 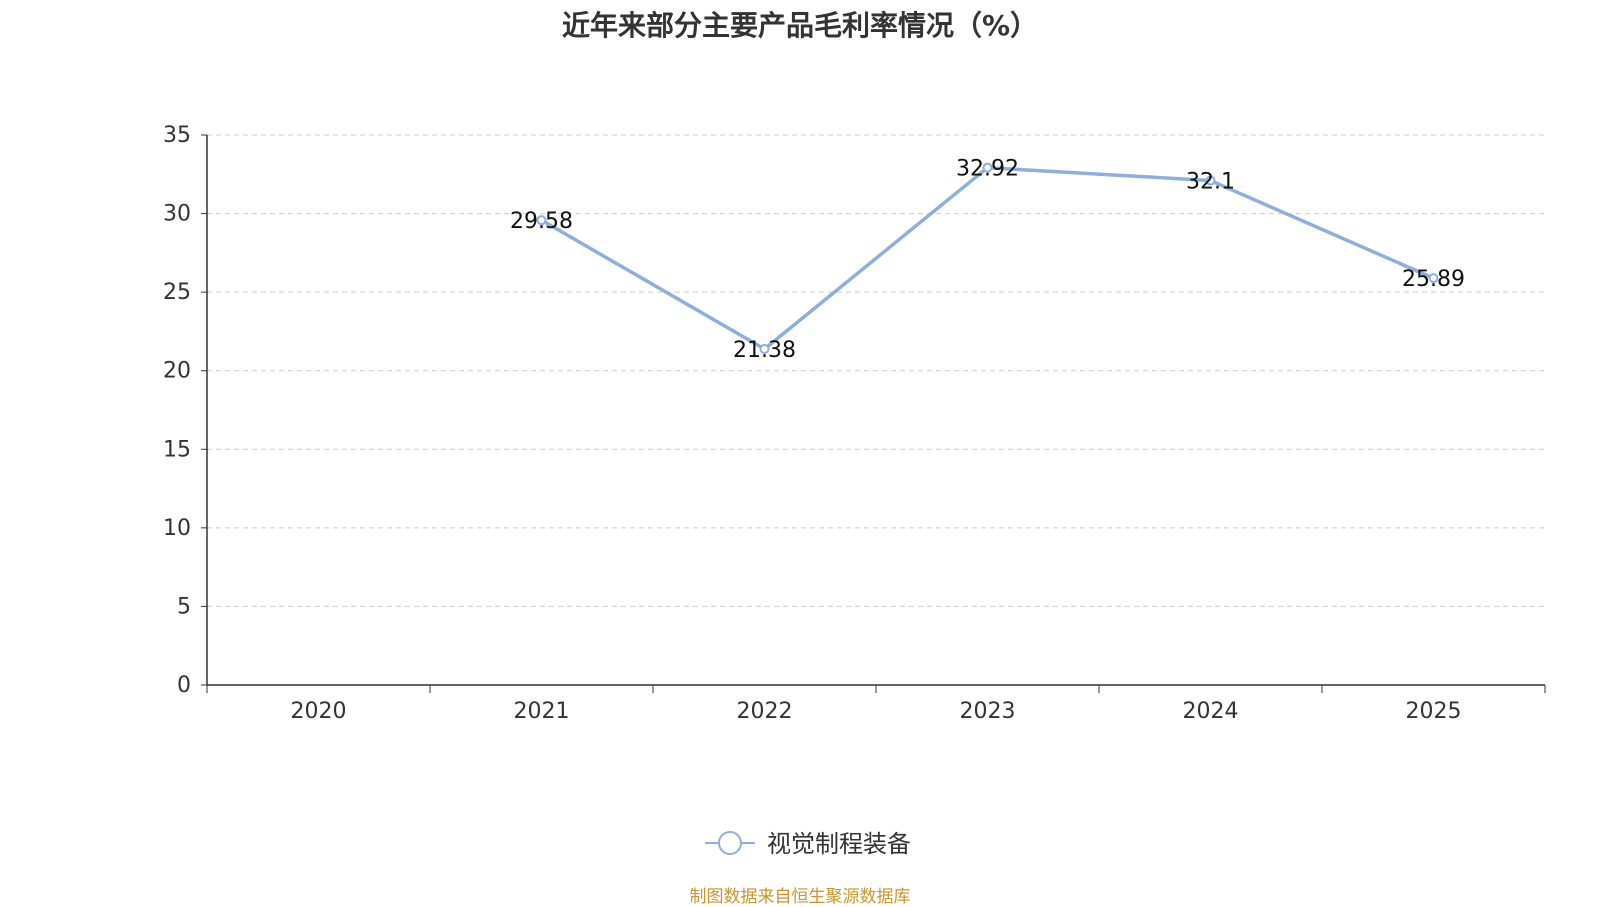 What do you see at coordinates (765, 711) in the screenshot?
I see `x-tick-label: 2022` at bounding box center [765, 711].